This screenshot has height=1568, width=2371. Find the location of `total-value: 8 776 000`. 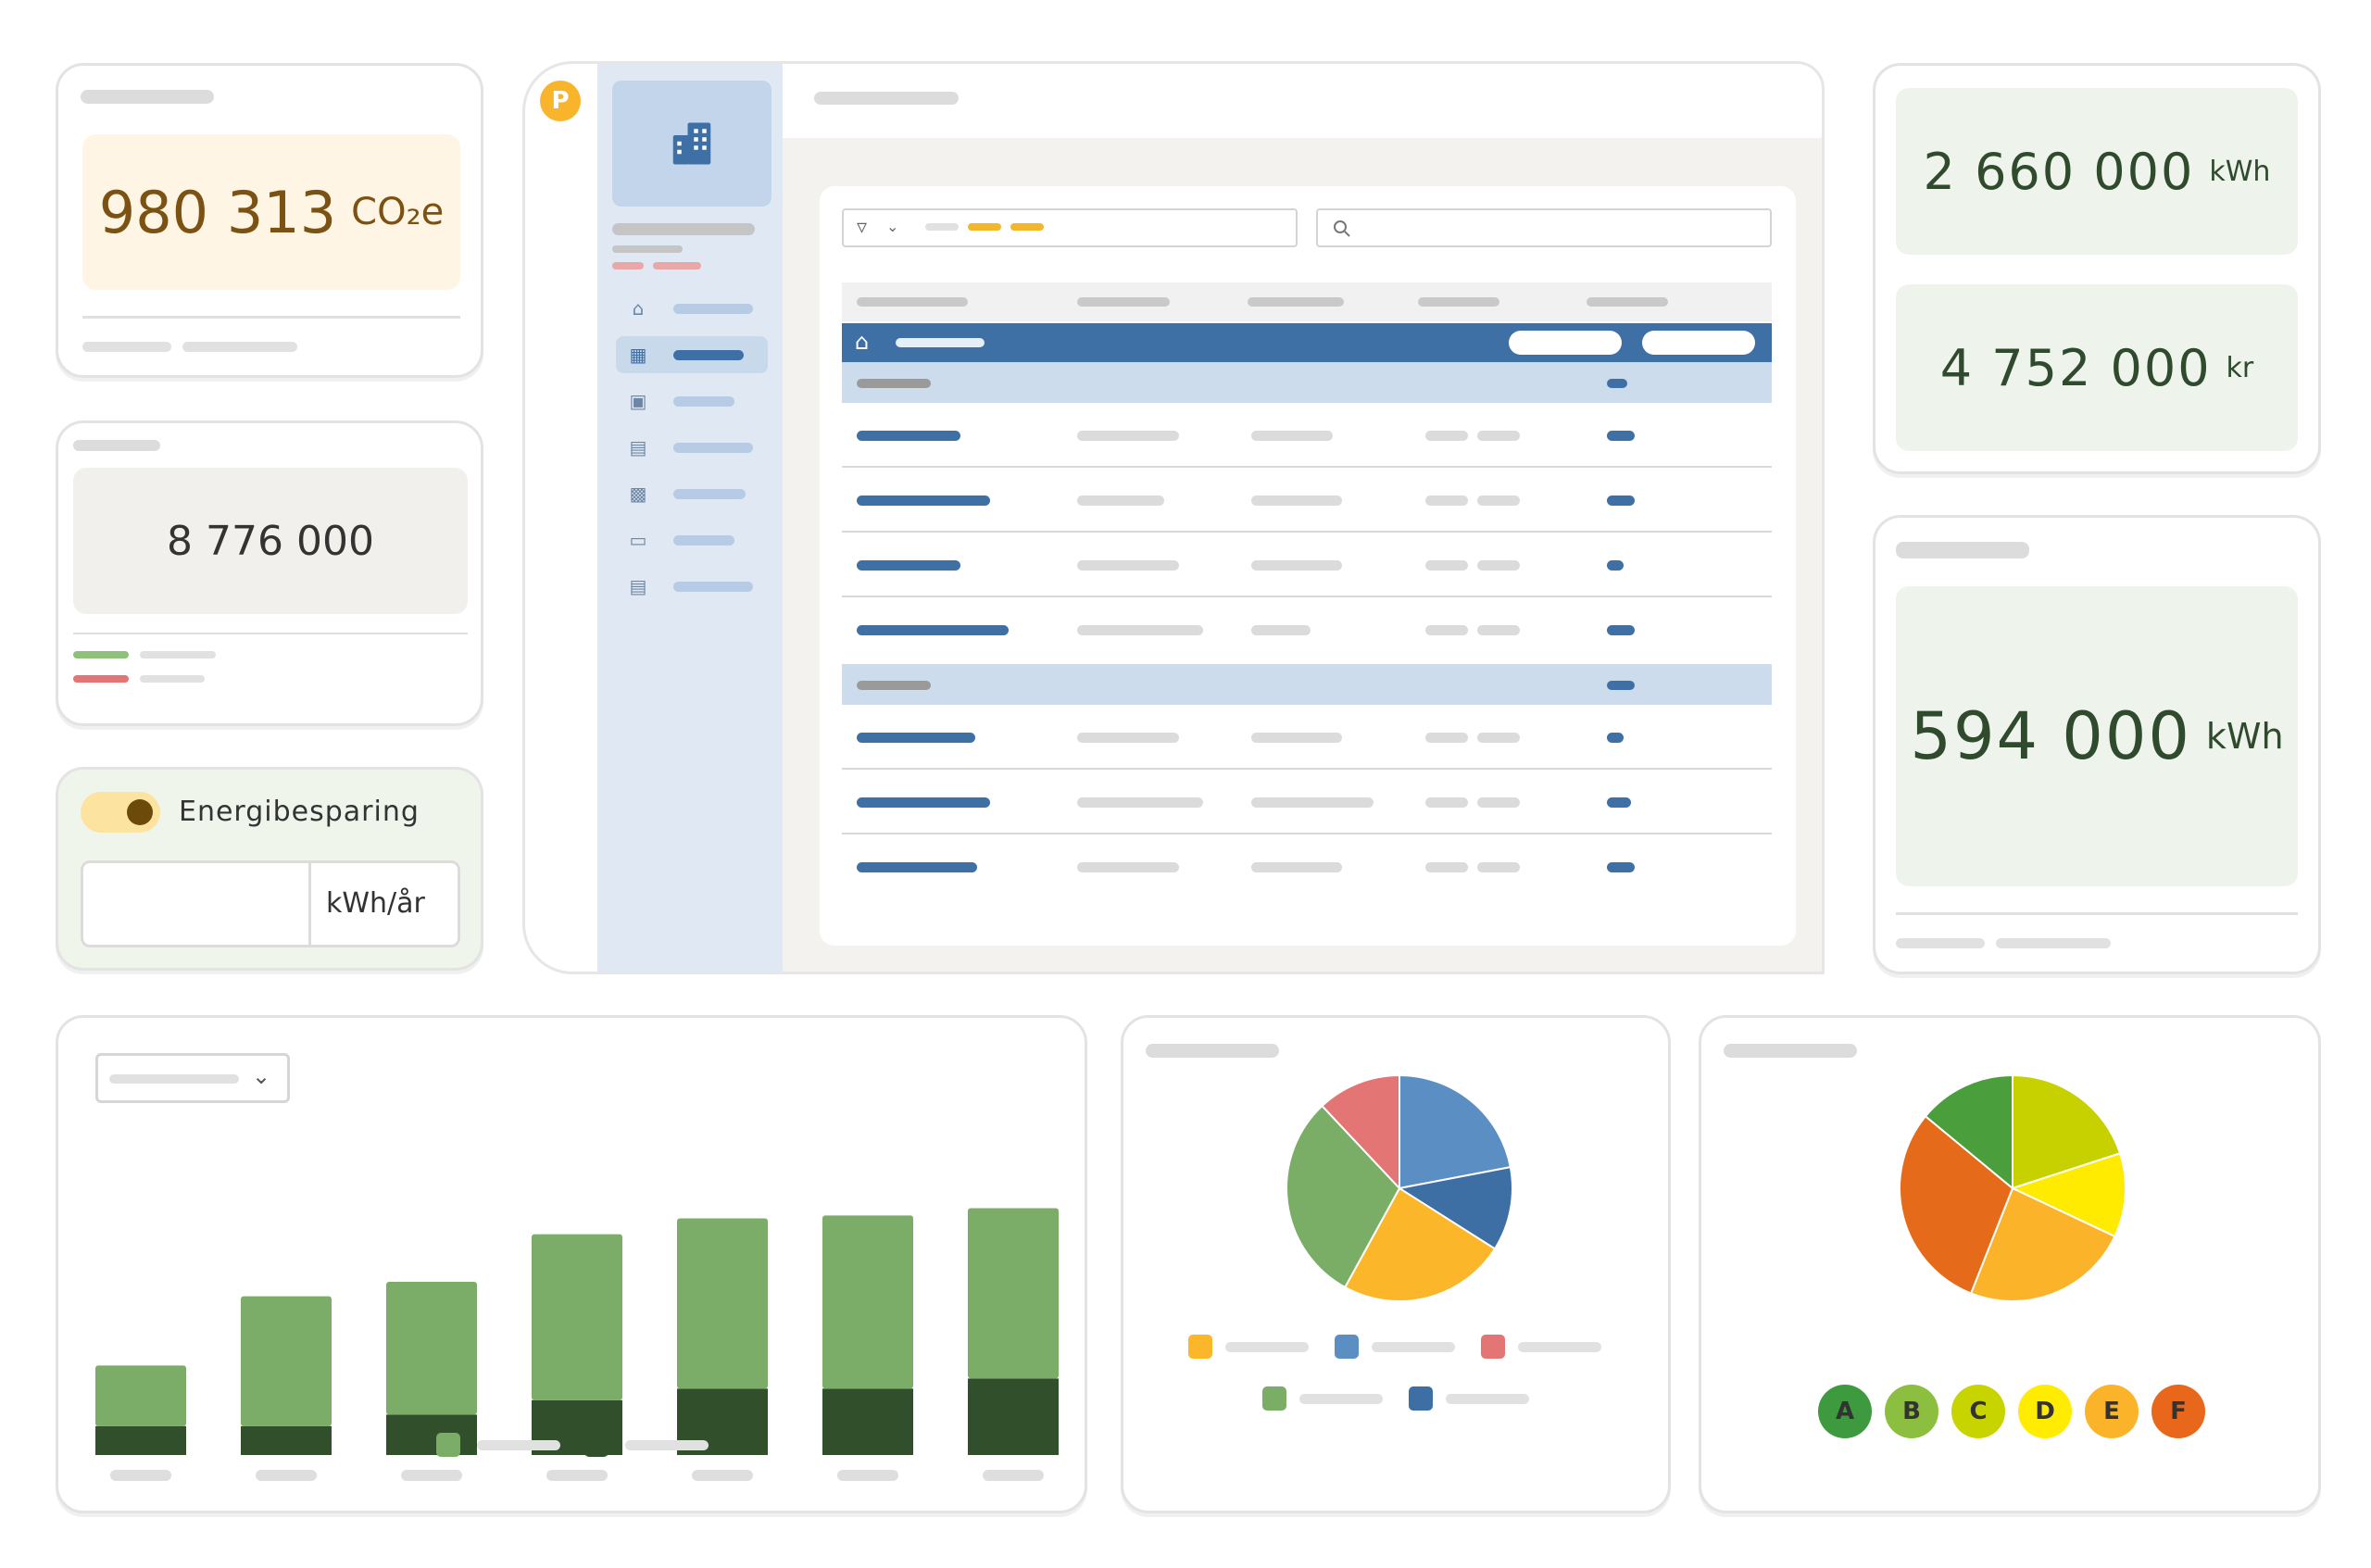

total-value: 8 776 000 is located at coordinates (270, 541).